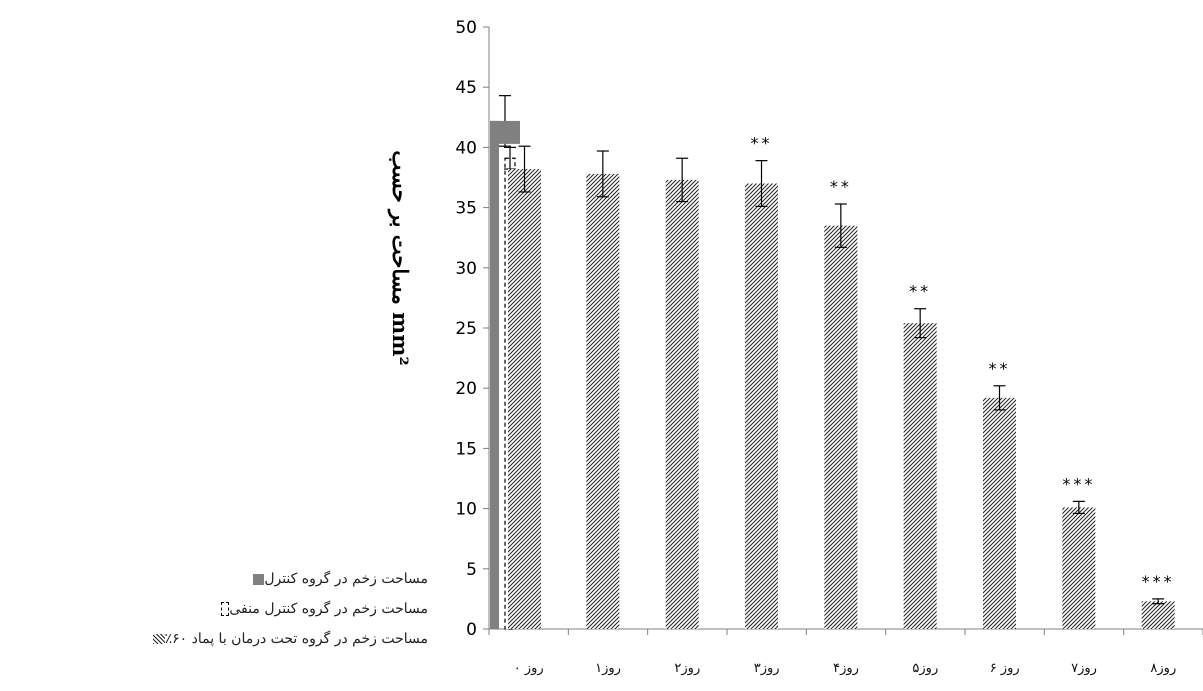 Image resolution: width=1203 pixels, height=691 pixels. What do you see at coordinates (846, 668) in the screenshot?
I see `x-tick-label: روز۴` at bounding box center [846, 668].